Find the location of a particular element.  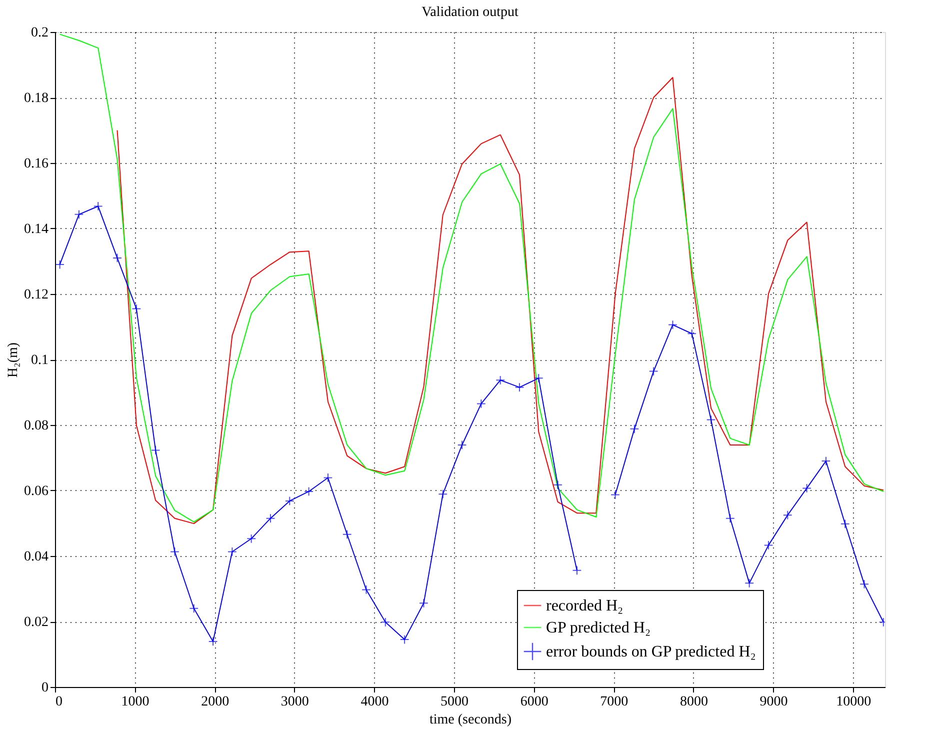

x-tick-label: 10000 is located at coordinates (854, 702).